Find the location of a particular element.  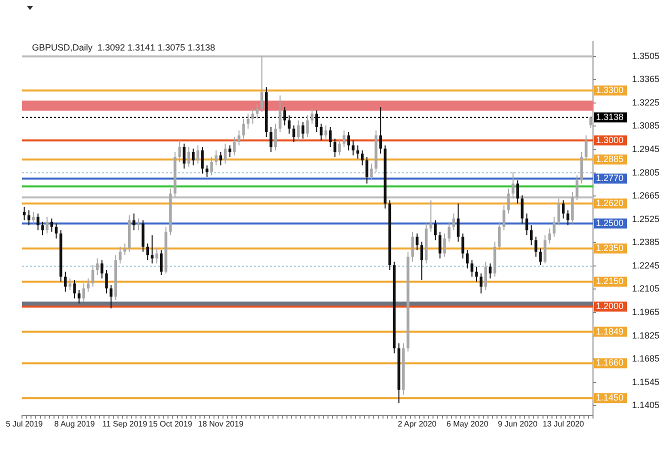

y-tick-label: 1.2805 is located at coordinates (646, 172).